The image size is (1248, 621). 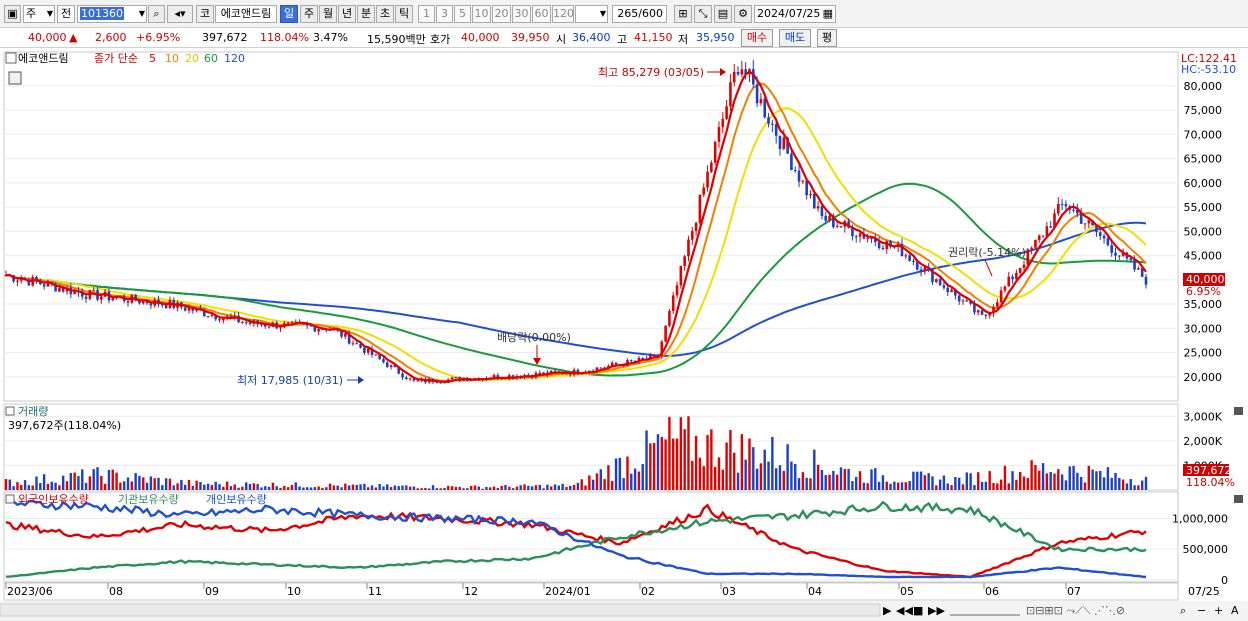 I want to click on num-60: 60, so click(x=541, y=14).